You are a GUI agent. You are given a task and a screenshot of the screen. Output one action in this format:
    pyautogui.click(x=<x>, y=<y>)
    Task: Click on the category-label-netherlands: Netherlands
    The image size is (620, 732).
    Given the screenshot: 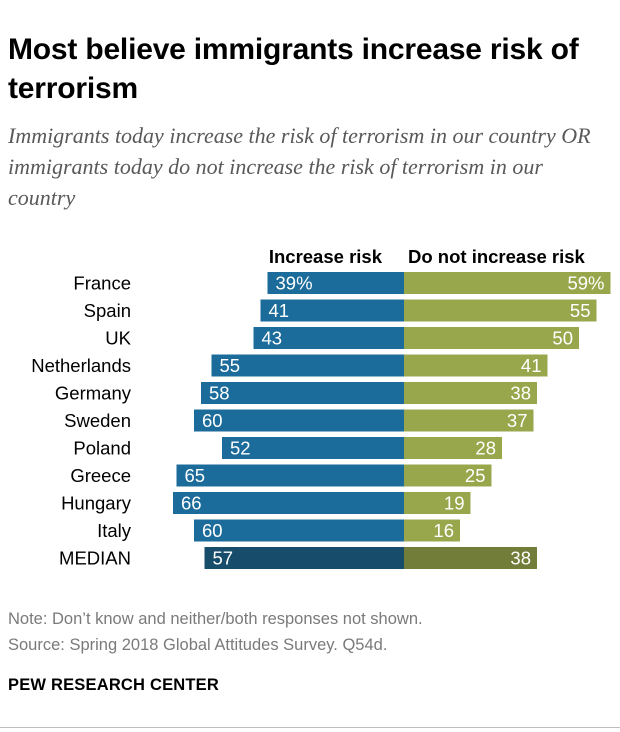 What is the action you would take?
    pyautogui.click(x=81, y=365)
    